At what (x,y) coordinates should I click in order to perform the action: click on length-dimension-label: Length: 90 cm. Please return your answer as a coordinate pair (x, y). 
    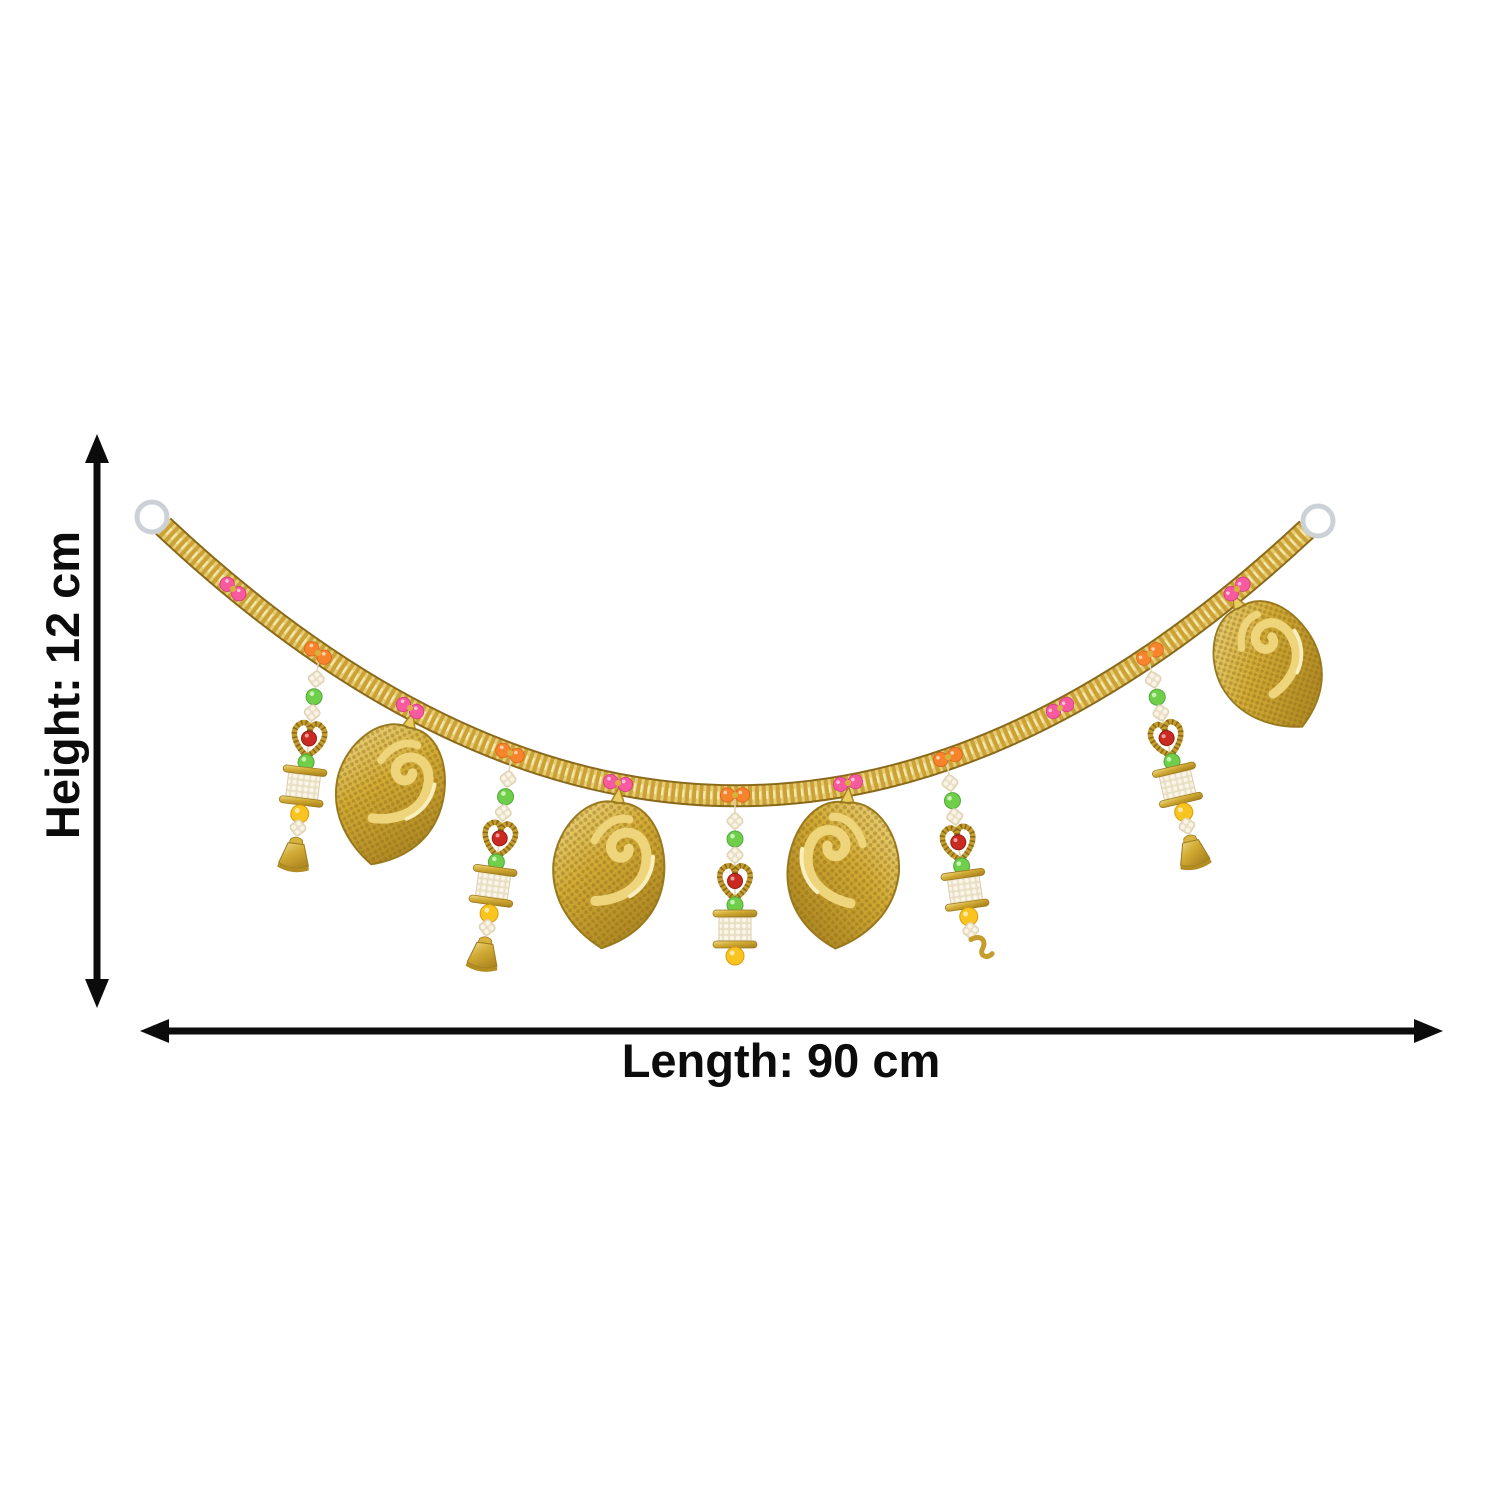
    Looking at the image, I should click on (781, 1060).